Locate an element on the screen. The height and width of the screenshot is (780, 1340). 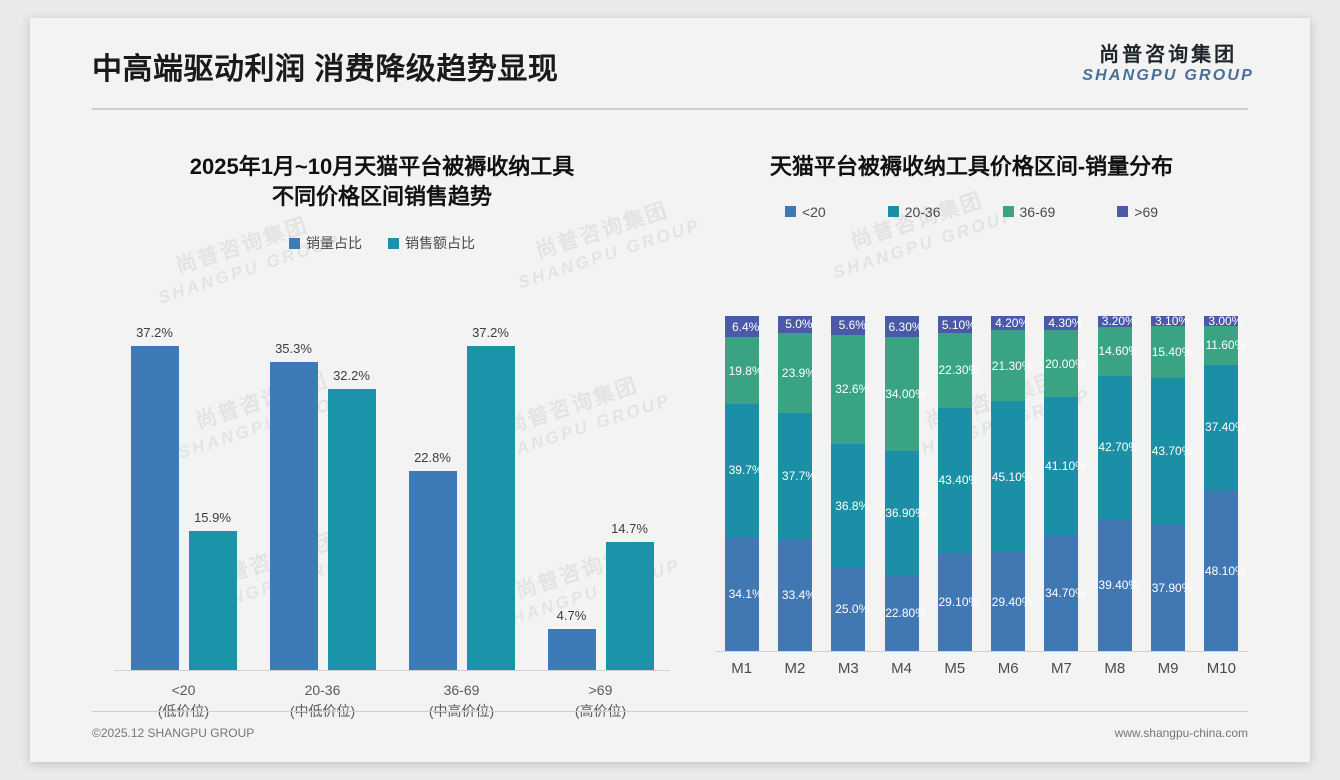
segment-value-label: 48.10% is located at coordinates (1225, 570).